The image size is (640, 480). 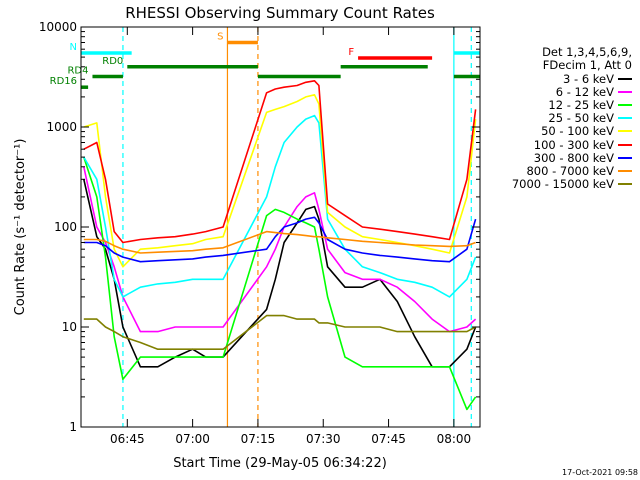 What do you see at coordinates (557, 78) in the screenshot?
I see `legend-entry-0: 3 - 6 keV` at bounding box center [557, 78].